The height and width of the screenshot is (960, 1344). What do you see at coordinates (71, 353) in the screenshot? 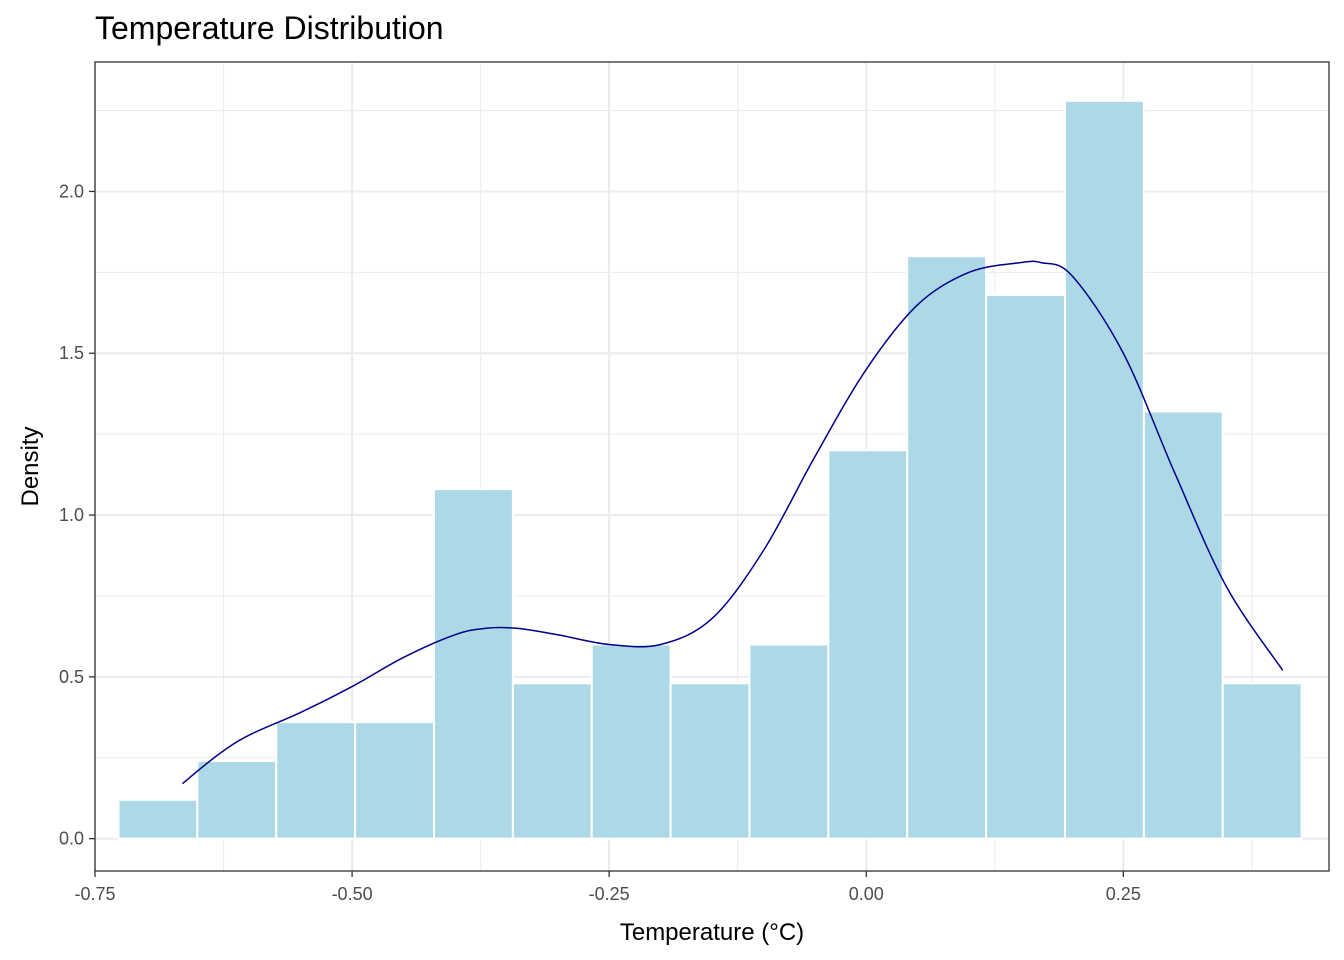
I see `y-tick-label: 1.5` at bounding box center [71, 353].